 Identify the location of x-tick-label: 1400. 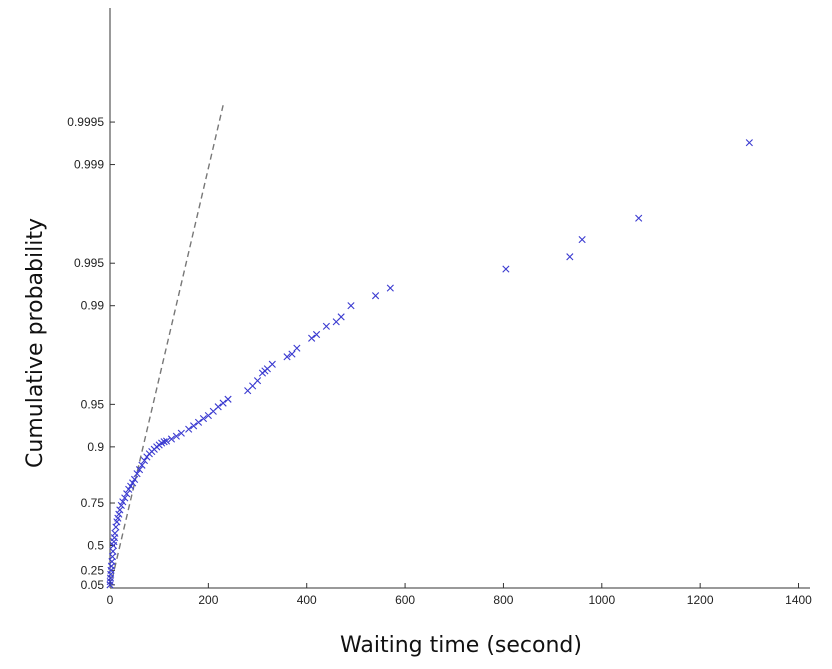
(798, 600).